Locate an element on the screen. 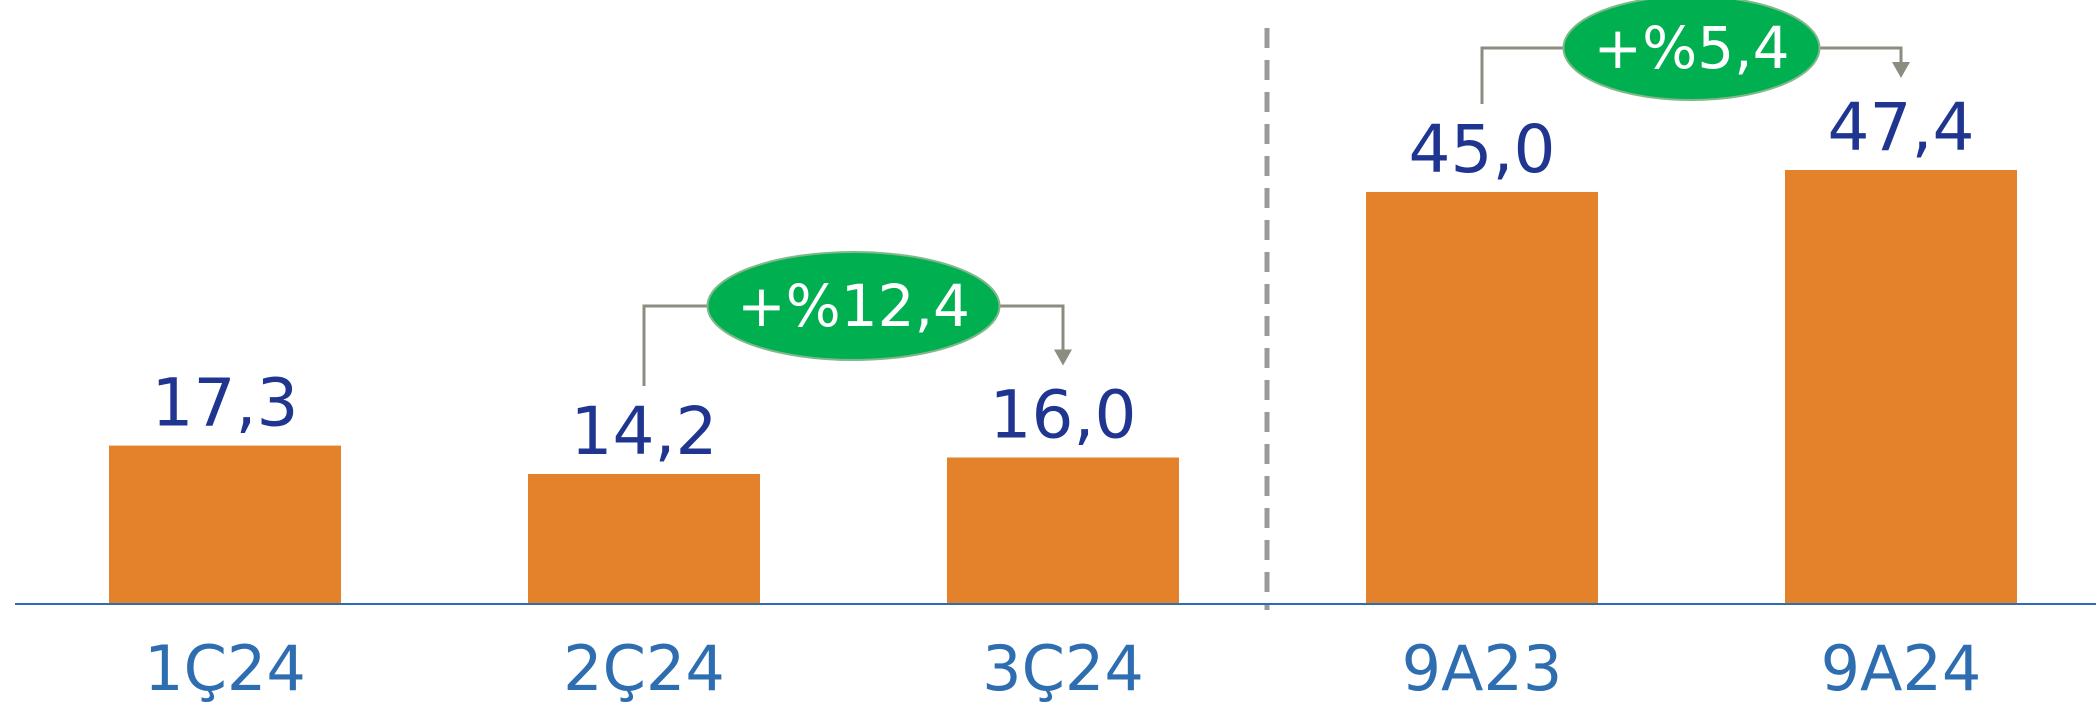 The height and width of the screenshot is (712, 2096). value-label: 45,0 is located at coordinates (1482, 149).